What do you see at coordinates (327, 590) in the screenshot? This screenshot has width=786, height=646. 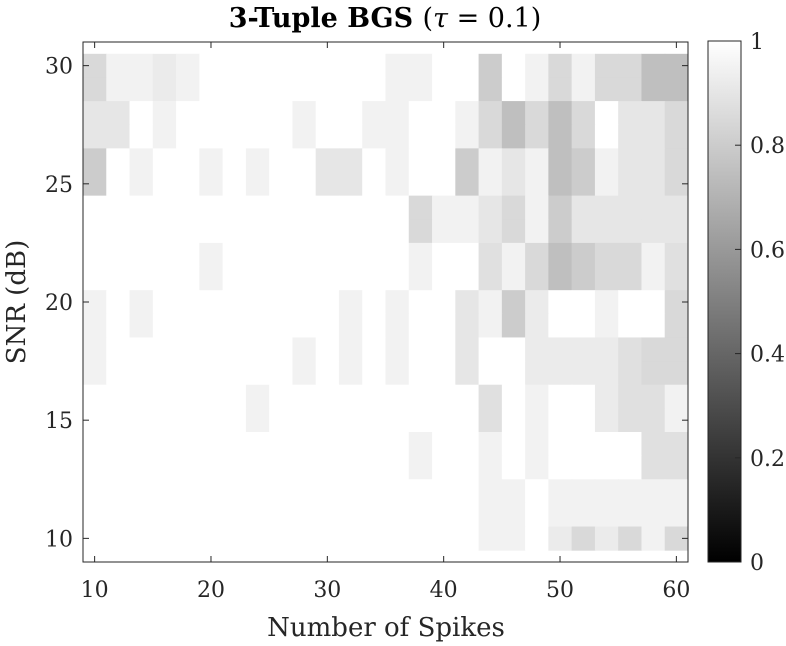 I see `x-tick-label: 30` at bounding box center [327, 590].